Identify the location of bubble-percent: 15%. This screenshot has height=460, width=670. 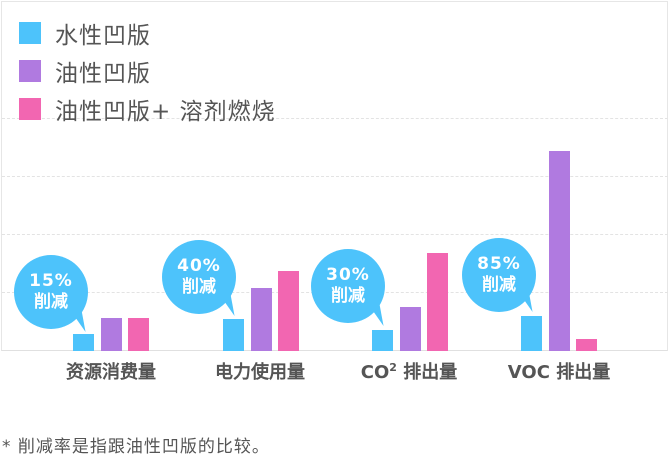
(51, 281).